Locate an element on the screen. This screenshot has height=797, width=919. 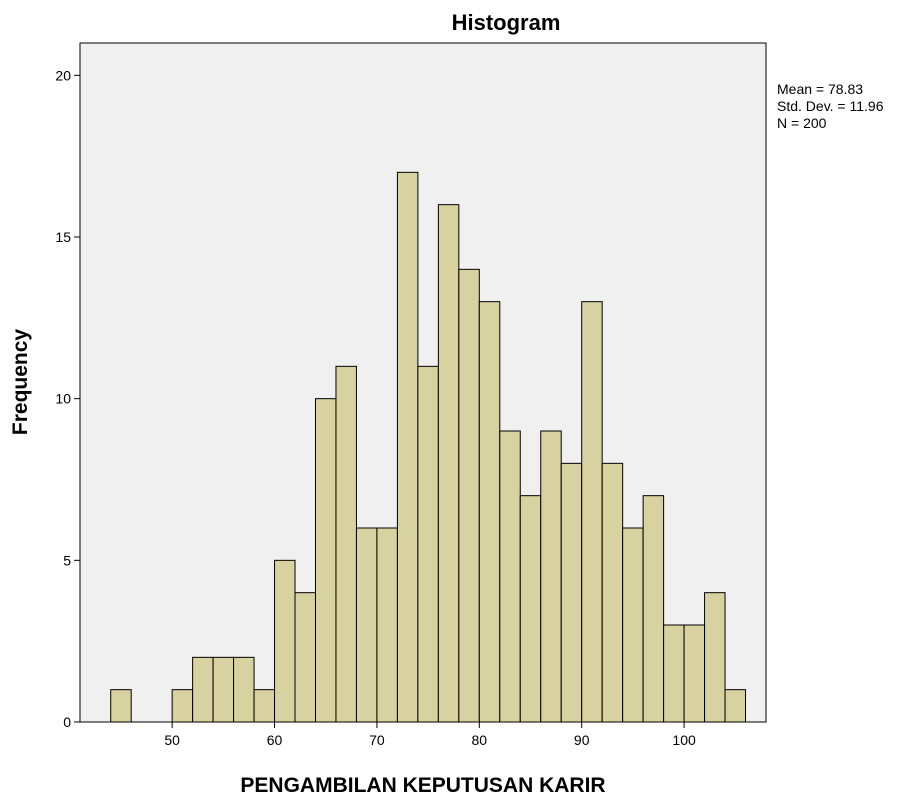
x-tick-label: 90 is located at coordinates (582, 740).